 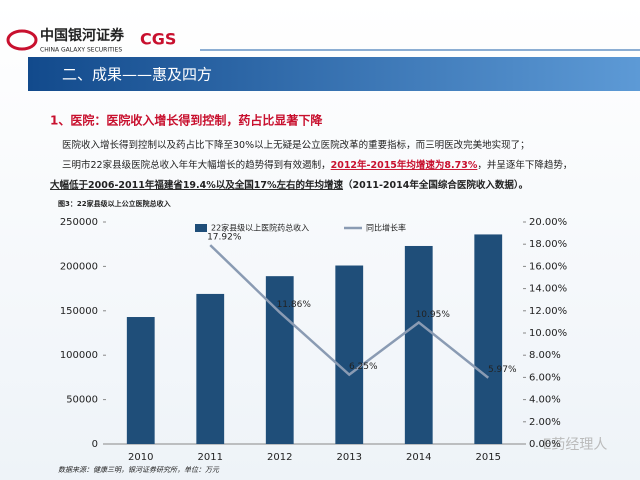 I want to click on y2-tick-label: 6.00%, so click(x=545, y=377).